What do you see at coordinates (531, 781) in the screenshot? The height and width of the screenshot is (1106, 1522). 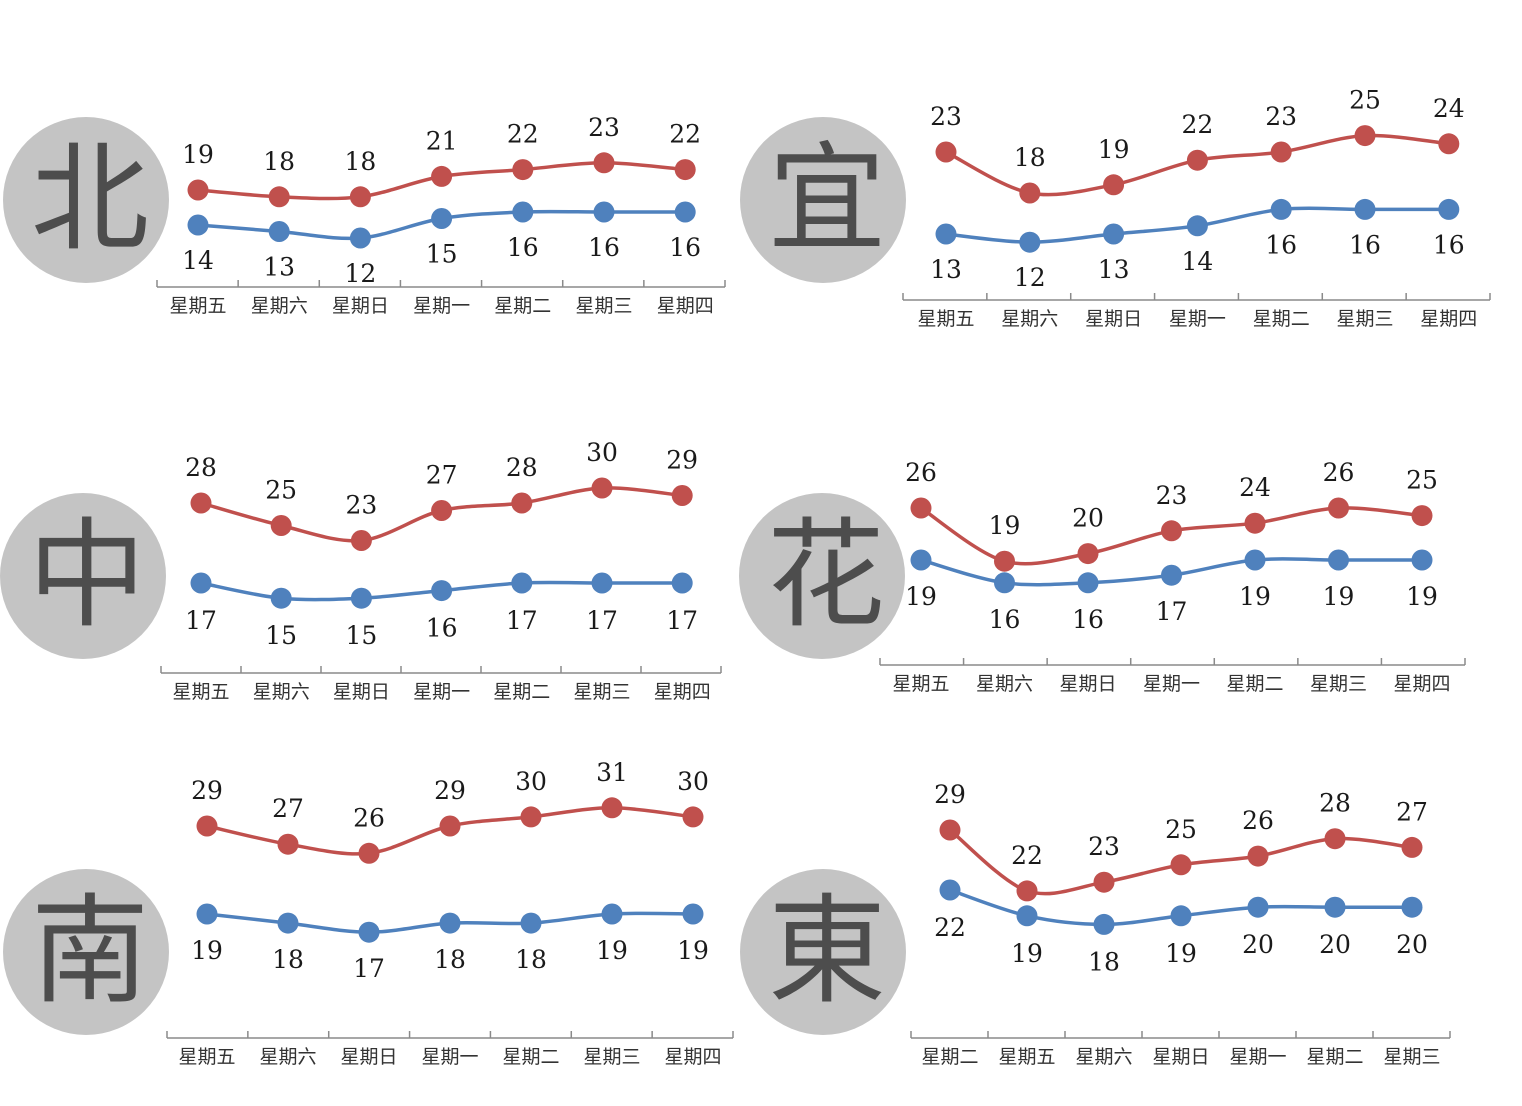 I see `data-label: 30` at bounding box center [531, 781].